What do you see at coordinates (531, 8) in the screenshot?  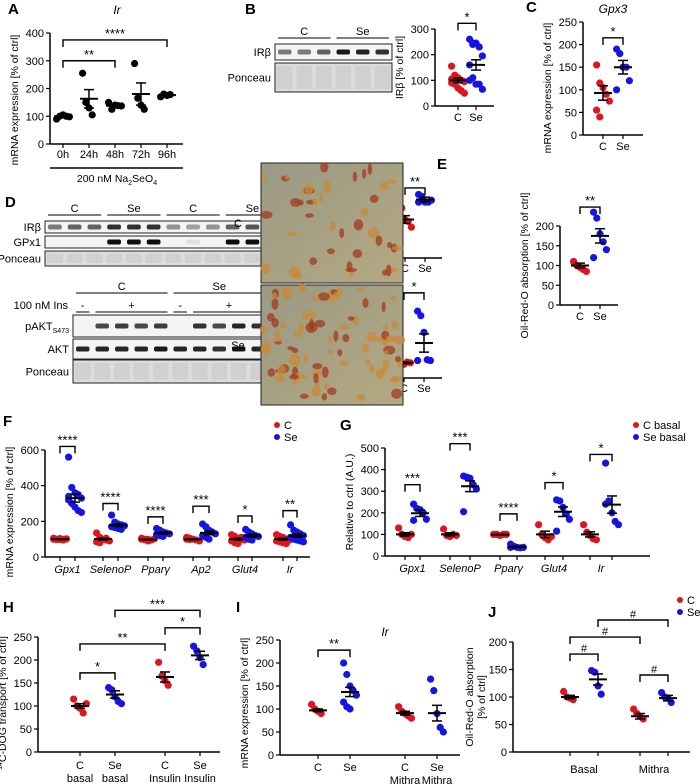 I see `panel-letter-c: C` at bounding box center [531, 8].